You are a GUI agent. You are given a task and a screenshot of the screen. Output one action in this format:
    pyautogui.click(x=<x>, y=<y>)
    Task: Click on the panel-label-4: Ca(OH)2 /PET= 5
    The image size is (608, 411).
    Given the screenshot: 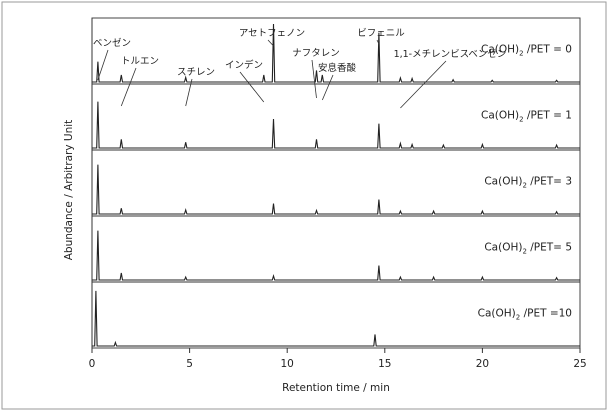 What is the action you would take?
    pyautogui.click(x=528, y=248)
    